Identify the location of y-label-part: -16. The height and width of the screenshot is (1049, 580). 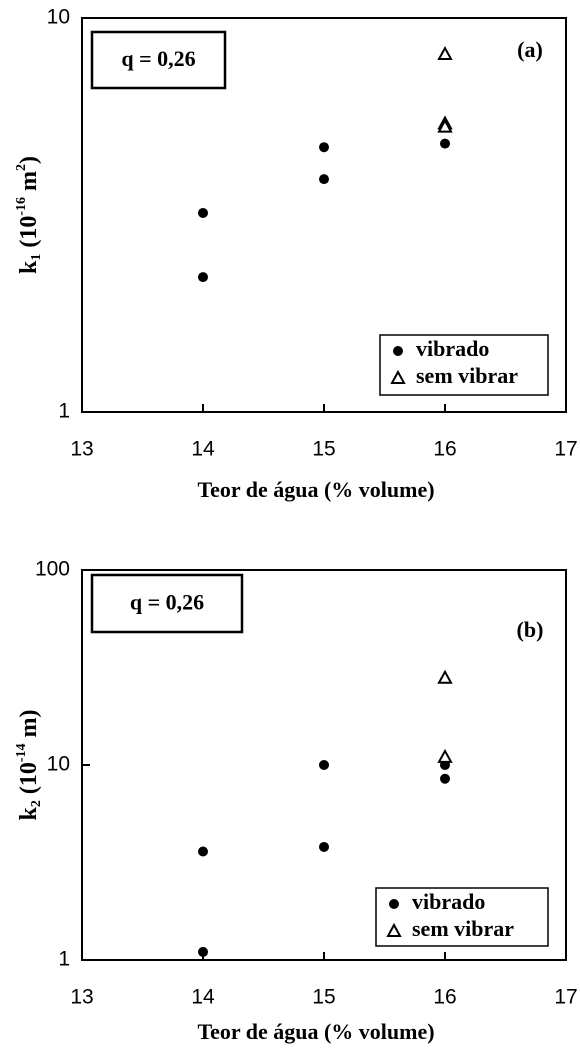
(21, 206).